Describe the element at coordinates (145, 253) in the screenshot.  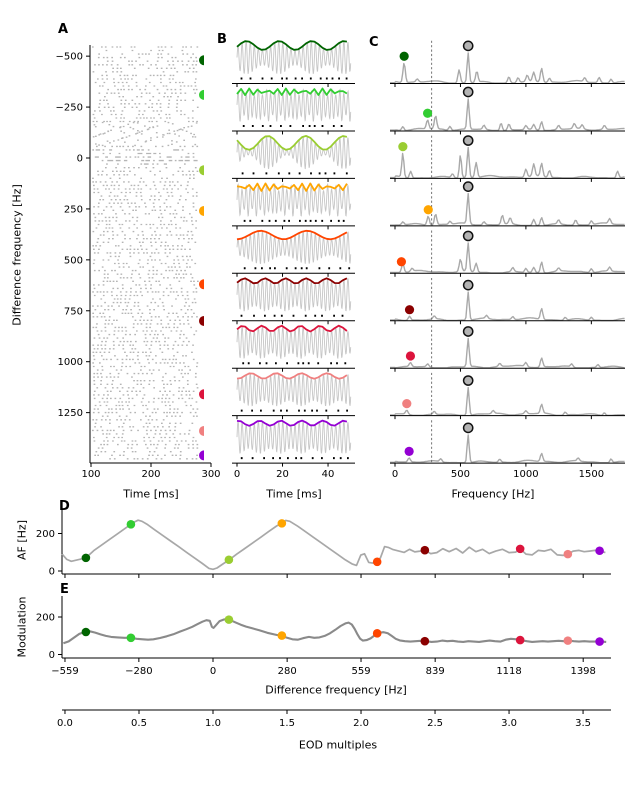
I see `raster-dots` at that location.